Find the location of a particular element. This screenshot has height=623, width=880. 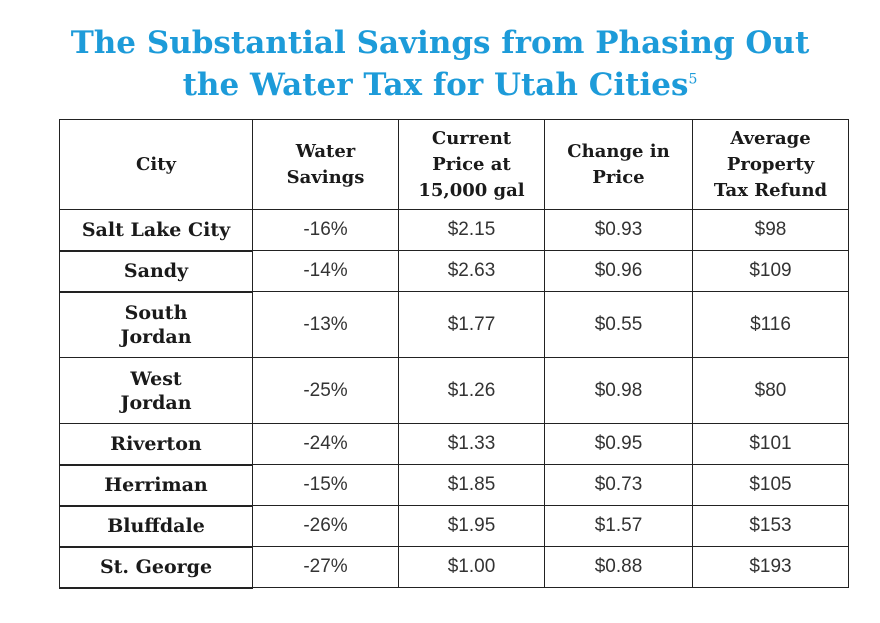

table-row: Sandy -14% $2.63 $0.96 $109 is located at coordinates (454, 271).